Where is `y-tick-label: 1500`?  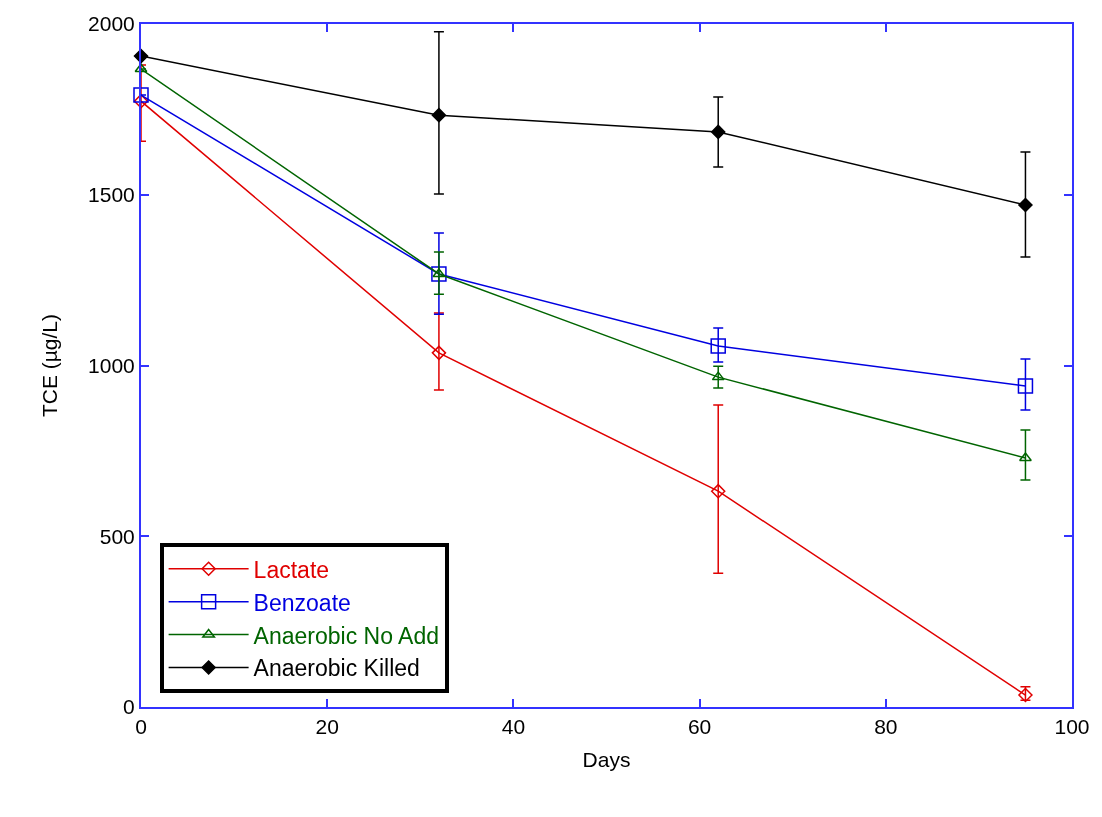 y-tick-label: 1500 is located at coordinates (111, 195).